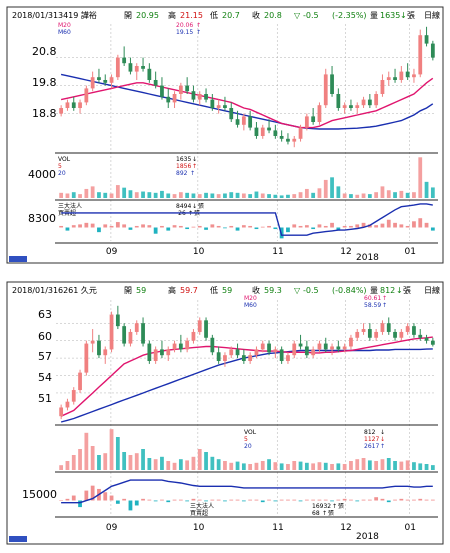 This screenshot has height=553, width=450. Describe the element at coordinates (183, 206) in the screenshot. I see `ii-line1-value: 8494` at that location.